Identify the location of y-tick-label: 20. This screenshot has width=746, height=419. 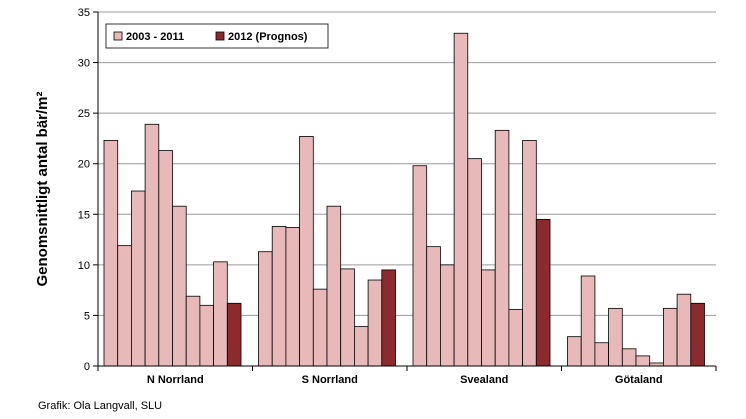
(84, 165).